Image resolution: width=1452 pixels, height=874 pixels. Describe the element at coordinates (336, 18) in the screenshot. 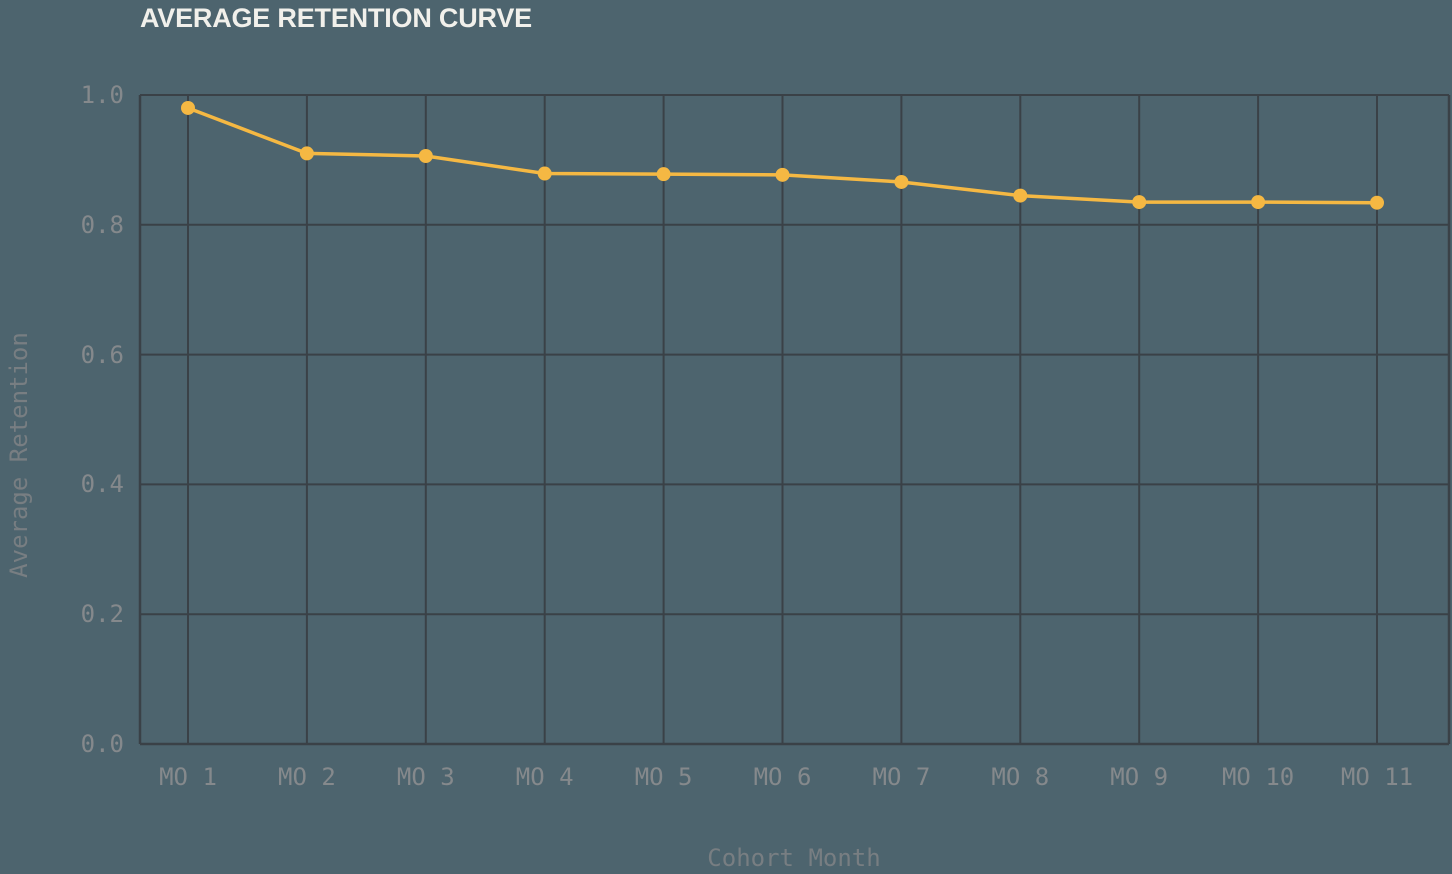

I see `chart-title: AVERAGE RETENTION CURVE` at that location.